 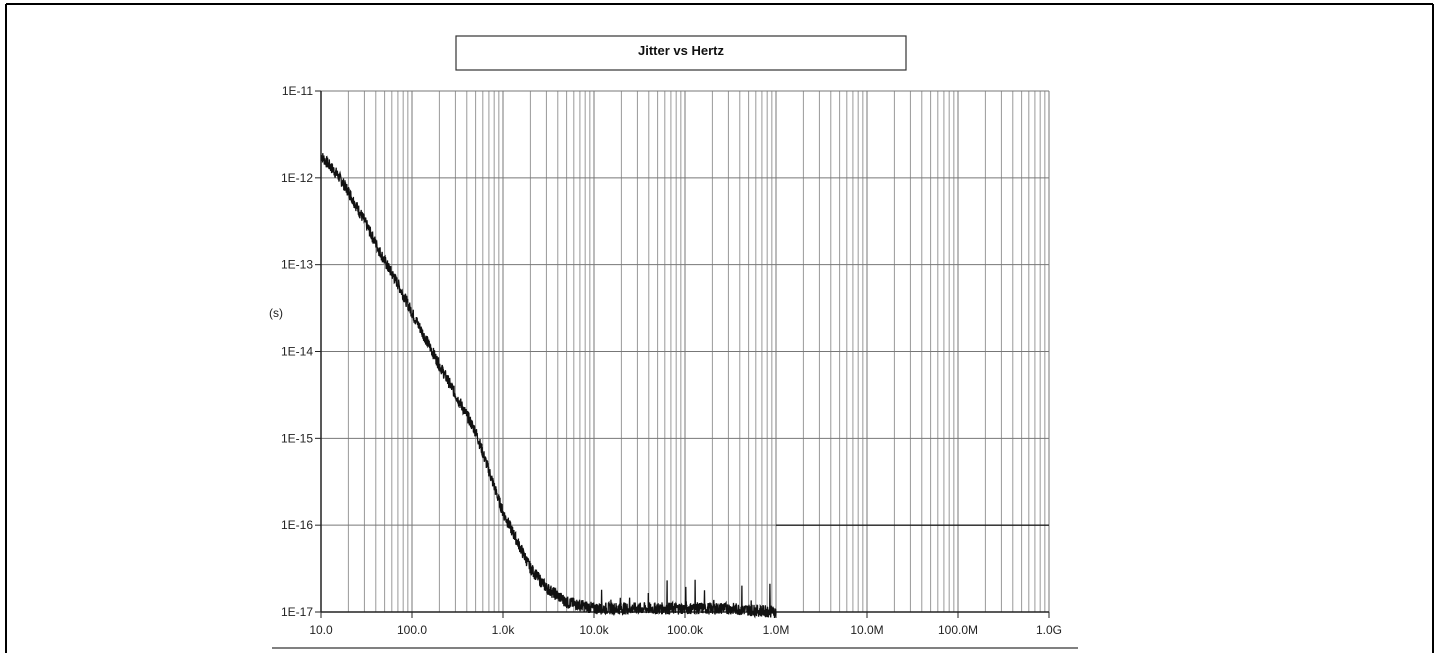 I want to click on x-tick-label: 10.0M, so click(x=866, y=630).